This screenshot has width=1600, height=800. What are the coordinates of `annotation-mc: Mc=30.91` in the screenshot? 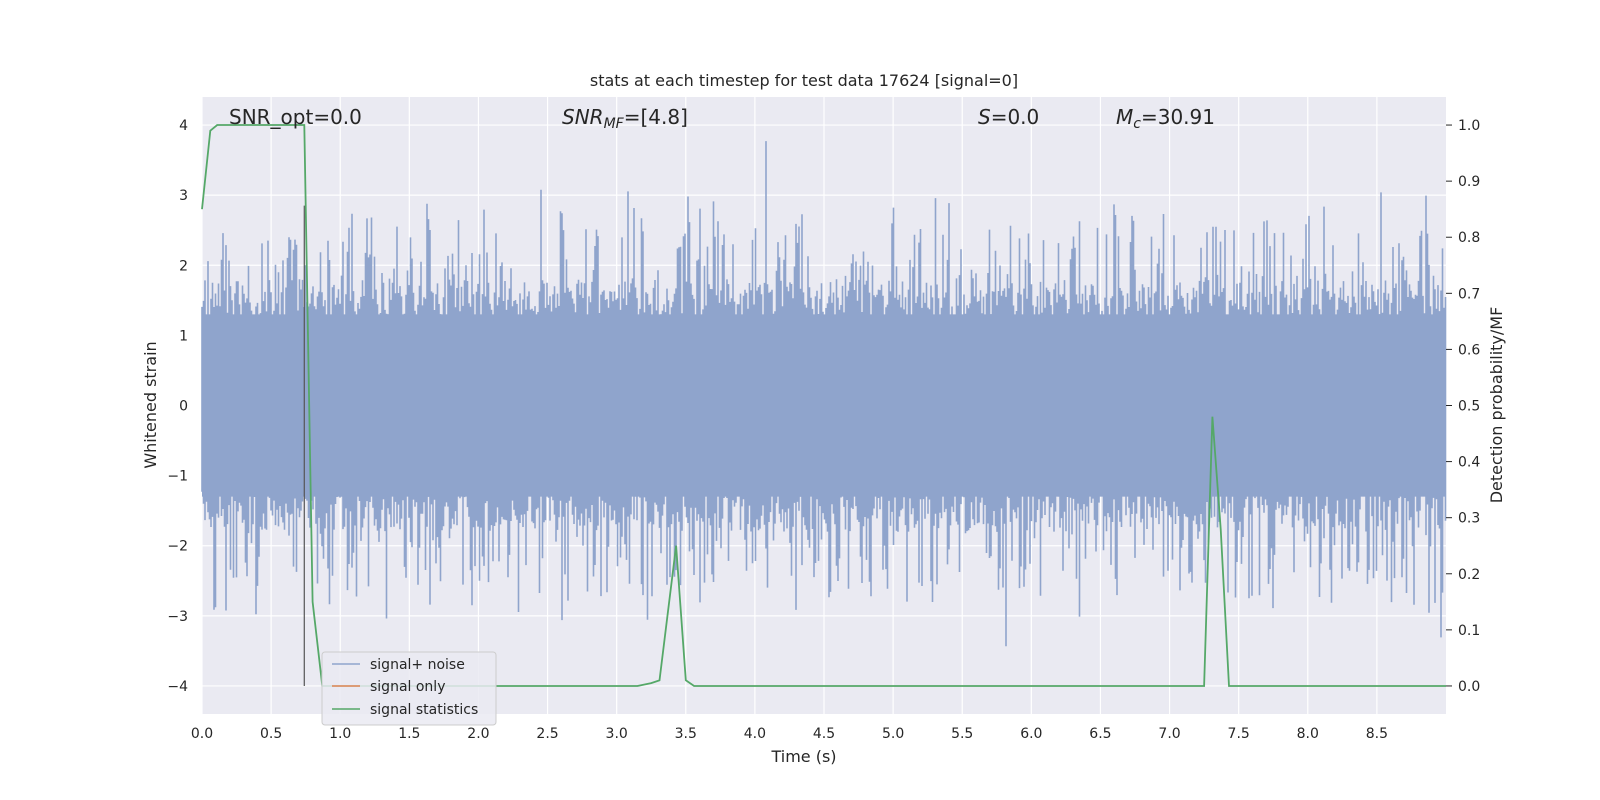 It's located at (1165, 118).